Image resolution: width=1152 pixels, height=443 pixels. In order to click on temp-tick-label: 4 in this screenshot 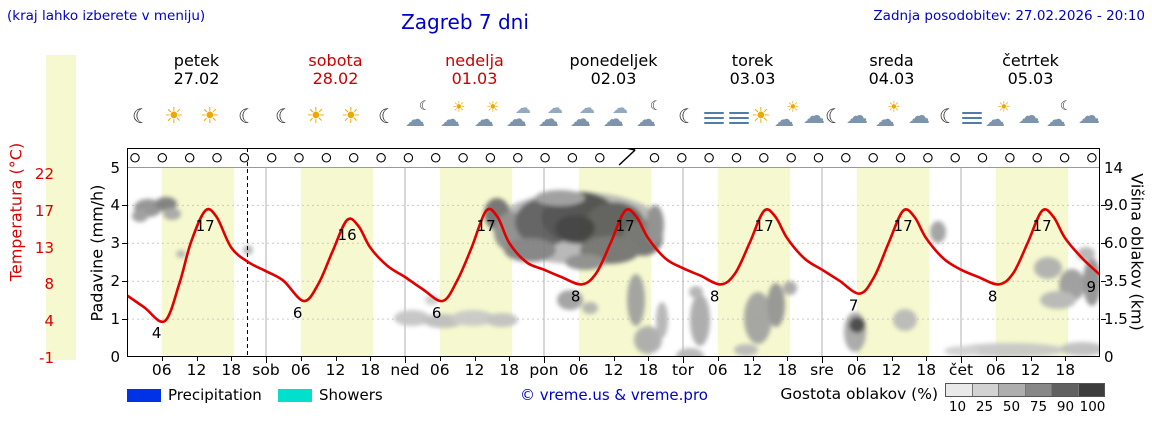, I will do `click(49, 321)`.